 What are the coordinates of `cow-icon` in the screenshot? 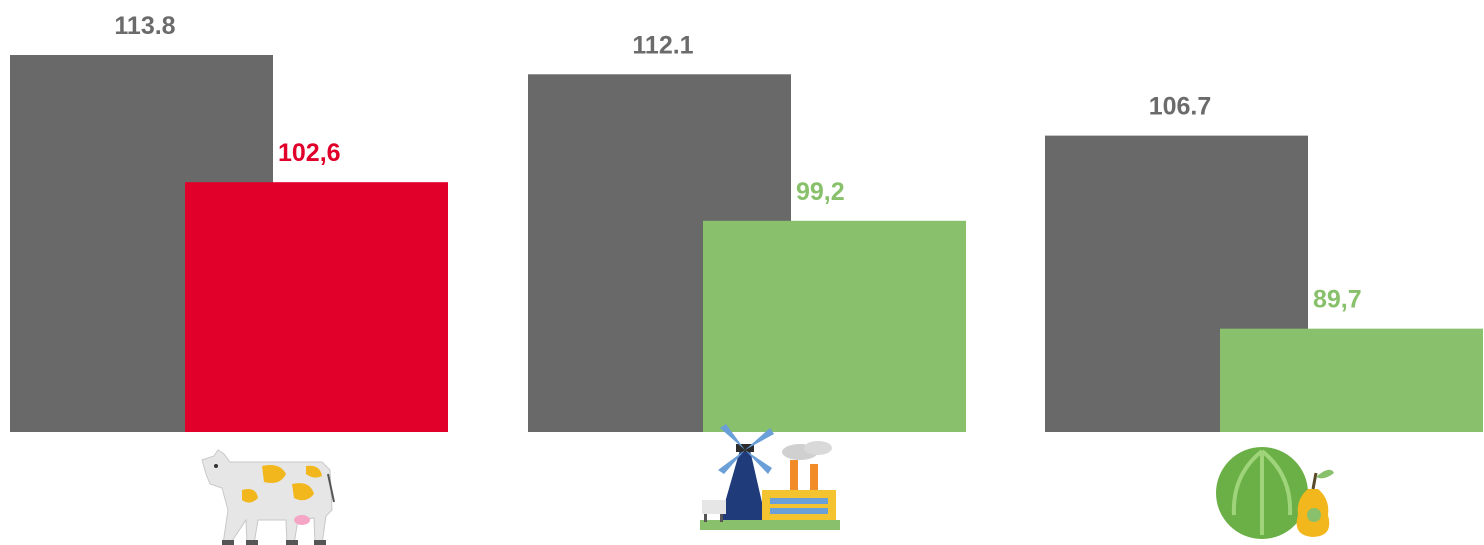 It's located at (268, 497).